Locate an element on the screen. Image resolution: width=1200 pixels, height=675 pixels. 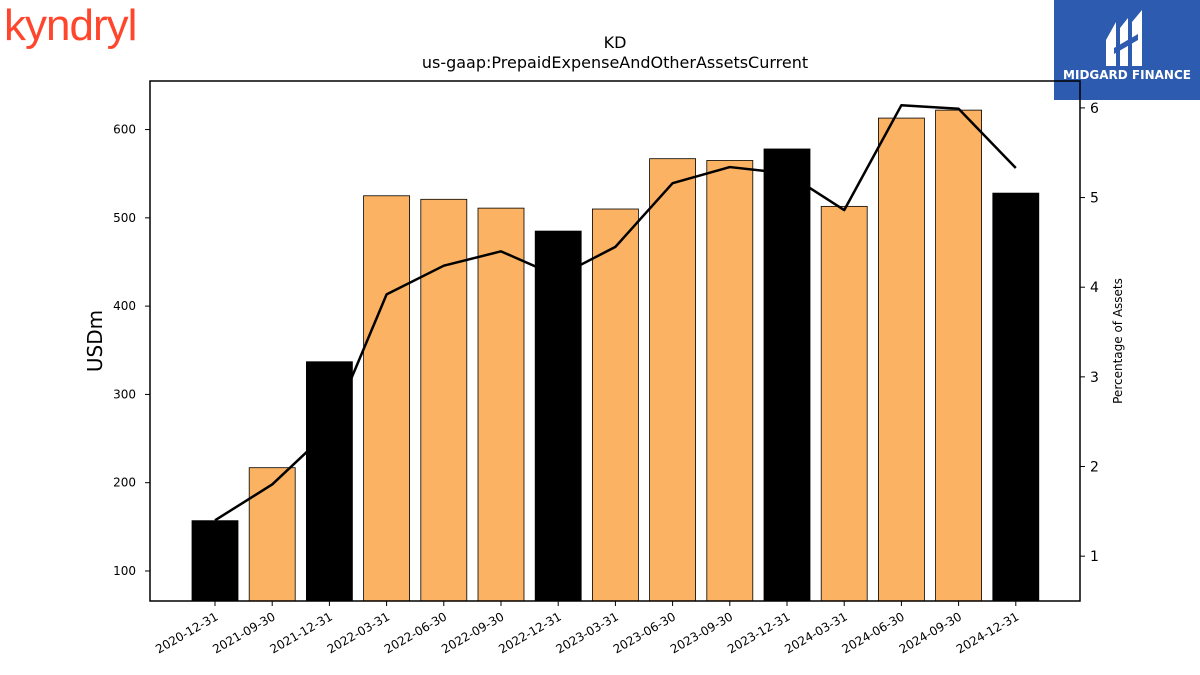
x-tick-label: 2023-03-31 is located at coordinates (586, 632).